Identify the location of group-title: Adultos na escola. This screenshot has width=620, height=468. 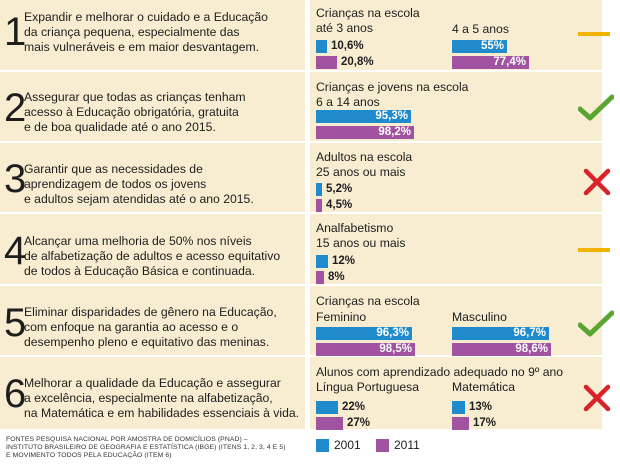
(364, 157).